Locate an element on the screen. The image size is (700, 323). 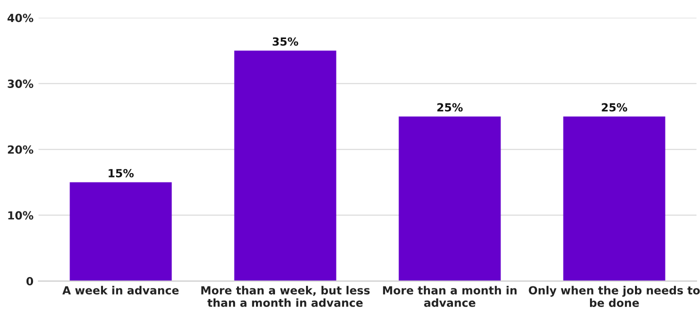
x-tick-label: Only when the job needs to be done is located at coordinates (614, 296).